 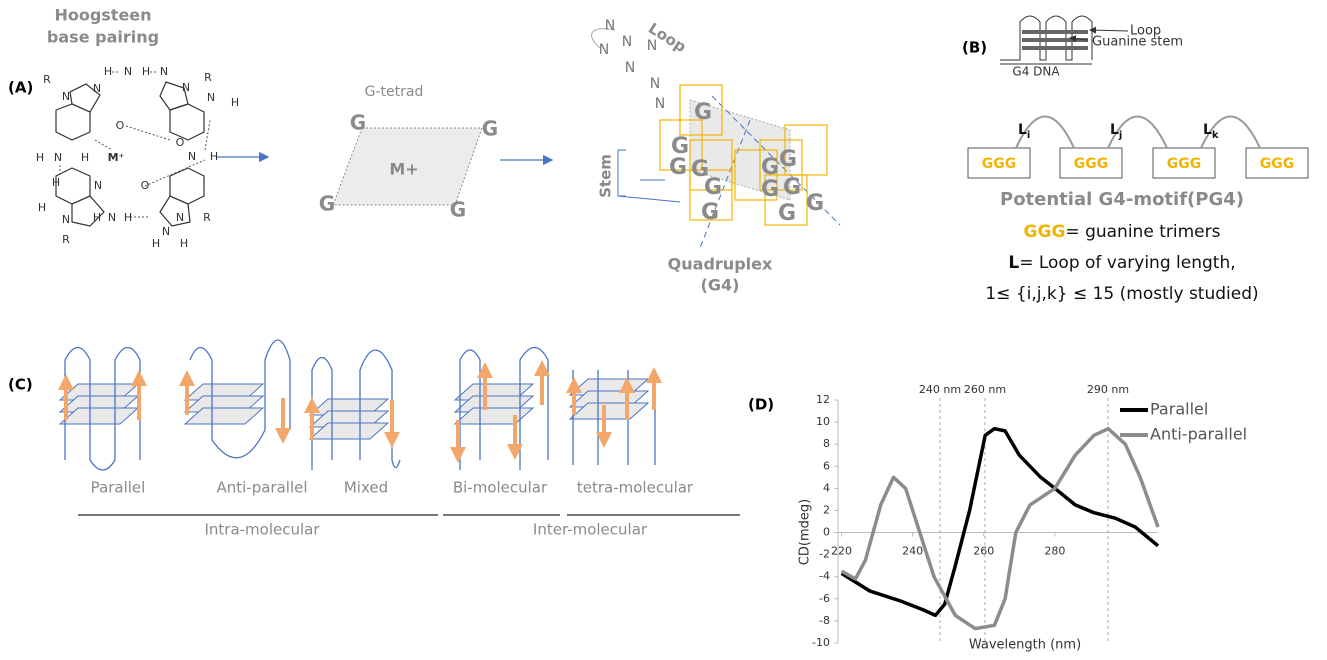 I want to click on y-axis-title: CD(mdeg), so click(x=805, y=532).